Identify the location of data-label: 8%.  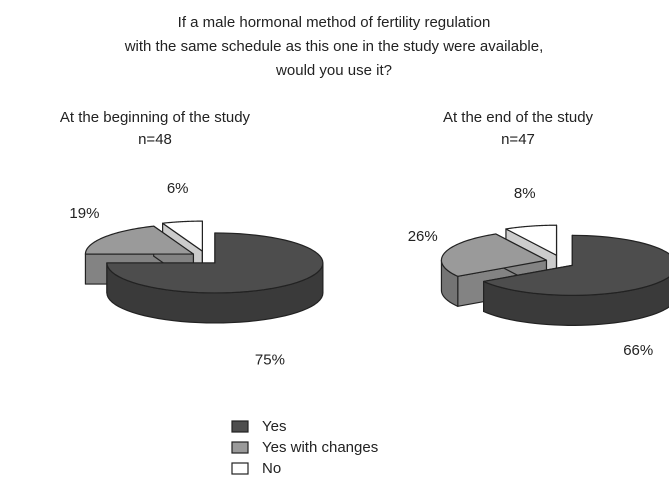
(525, 193).